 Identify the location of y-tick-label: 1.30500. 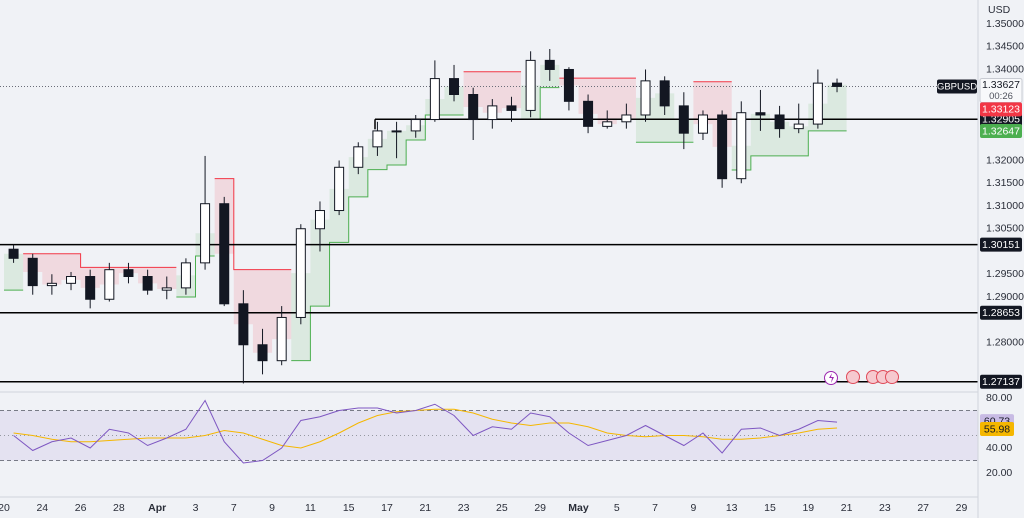
(1005, 229).